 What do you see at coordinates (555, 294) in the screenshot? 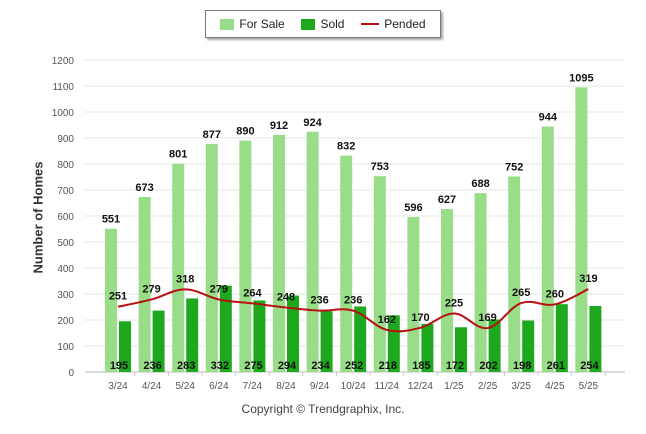
I see `pended-value-label: 260` at bounding box center [555, 294].